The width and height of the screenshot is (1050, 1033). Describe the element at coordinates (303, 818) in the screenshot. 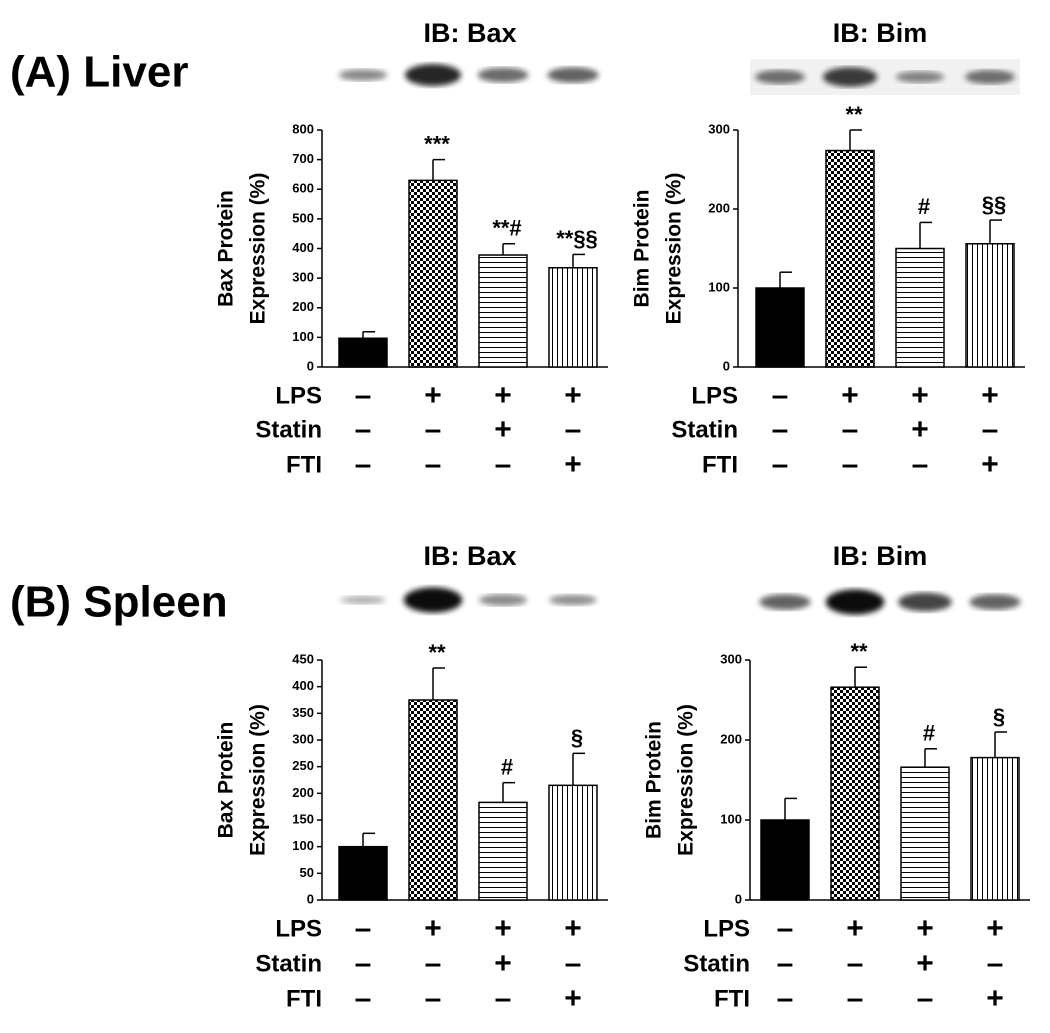

I see `y-tick-label: 150` at that location.